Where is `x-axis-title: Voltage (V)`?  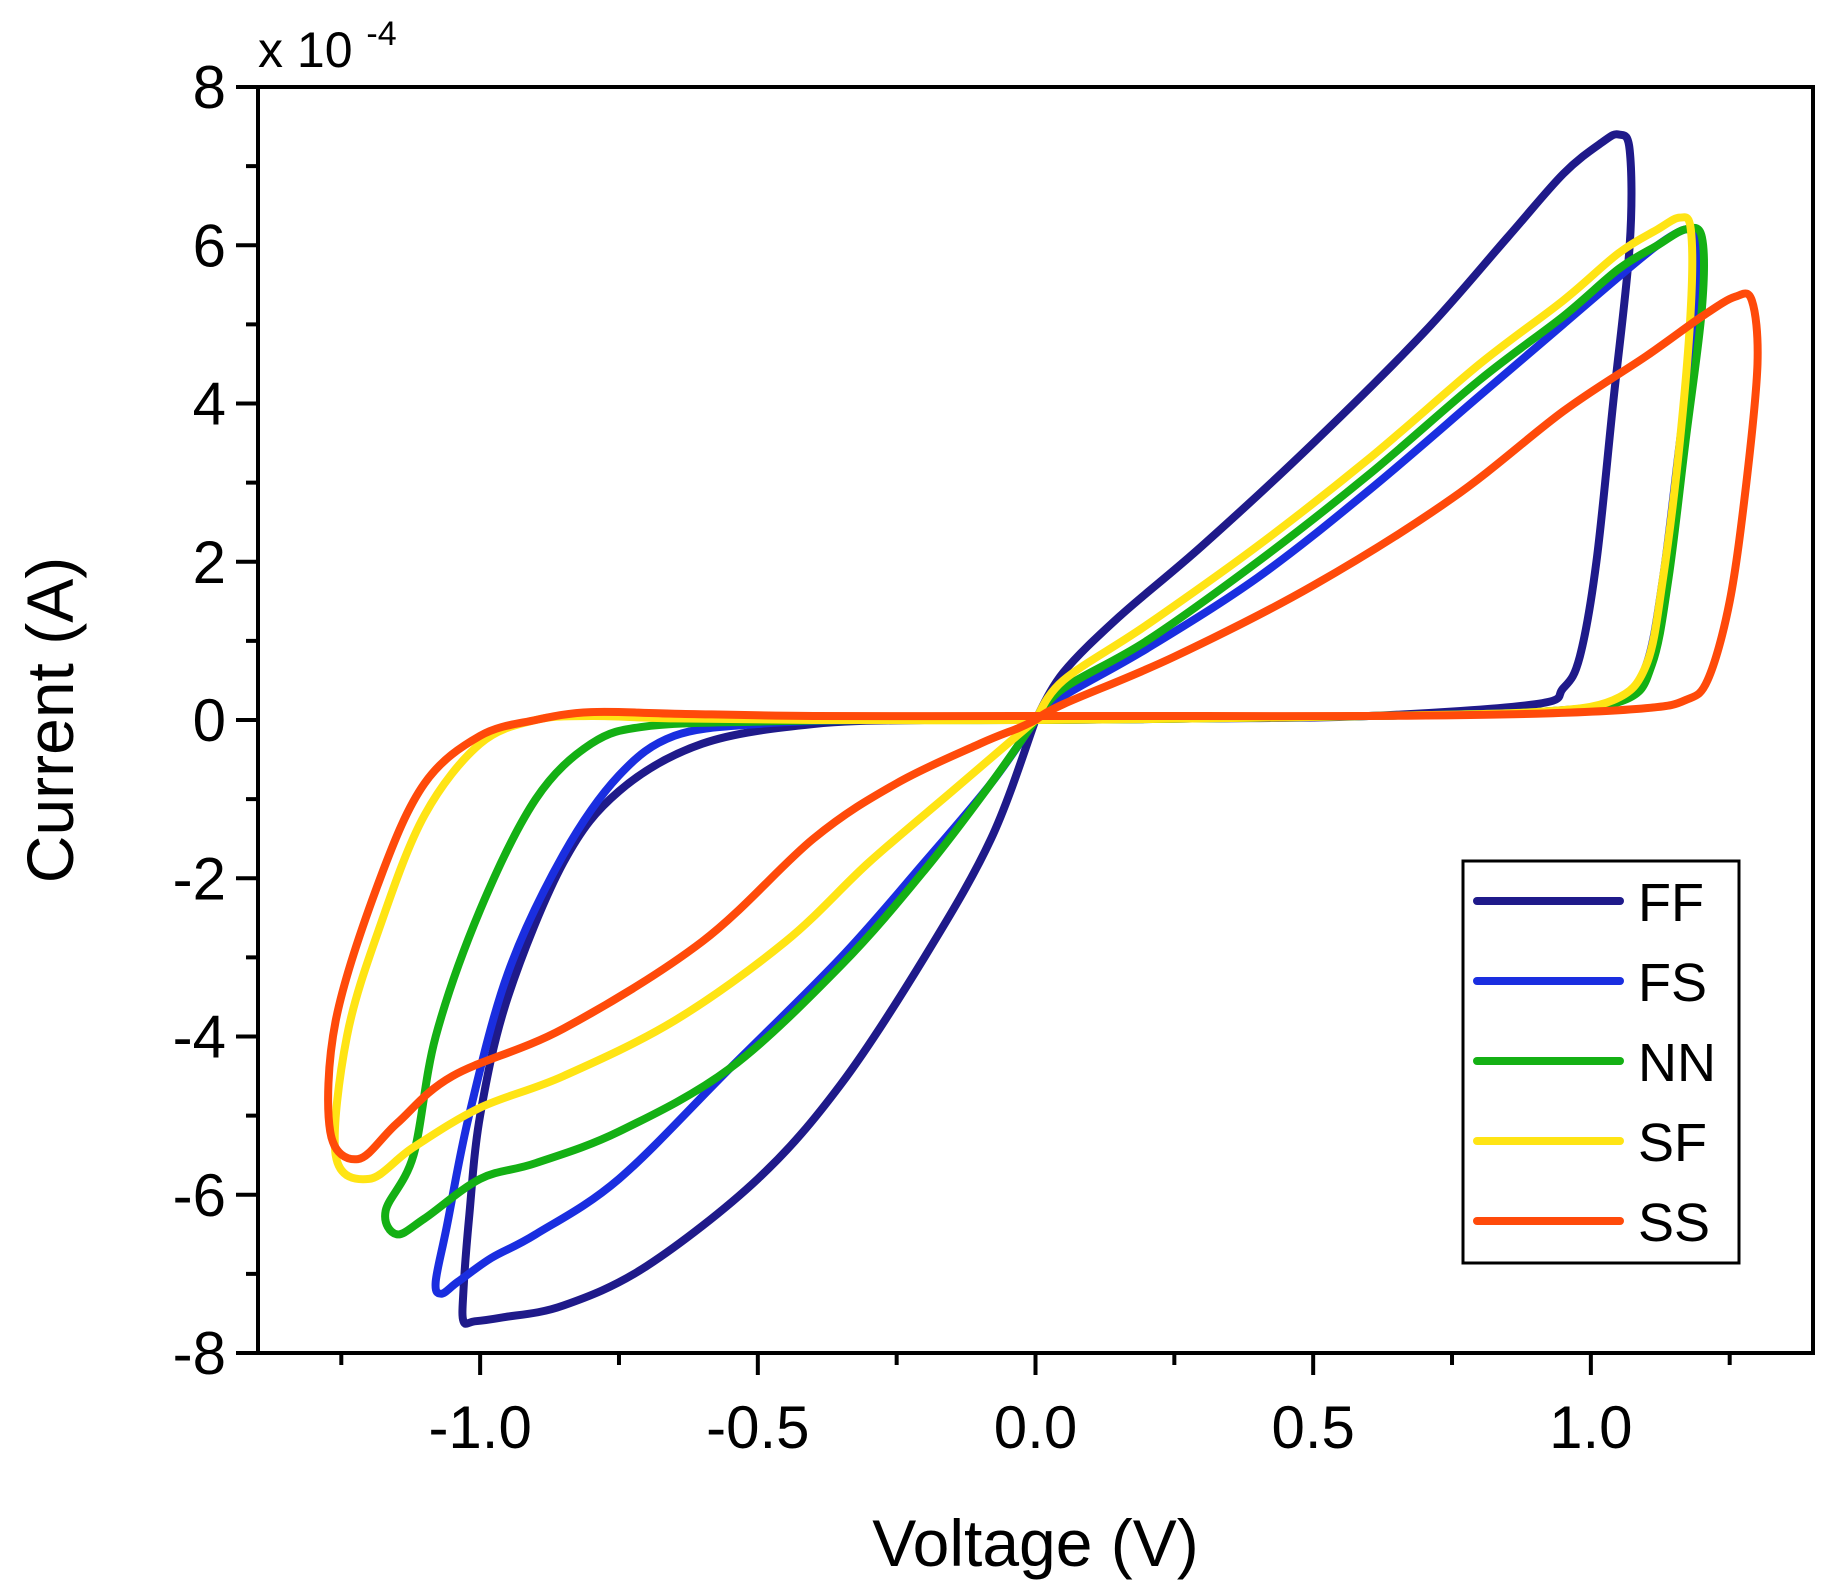
x-axis-title: Voltage (V) is located at coordinates (1035, 1543).